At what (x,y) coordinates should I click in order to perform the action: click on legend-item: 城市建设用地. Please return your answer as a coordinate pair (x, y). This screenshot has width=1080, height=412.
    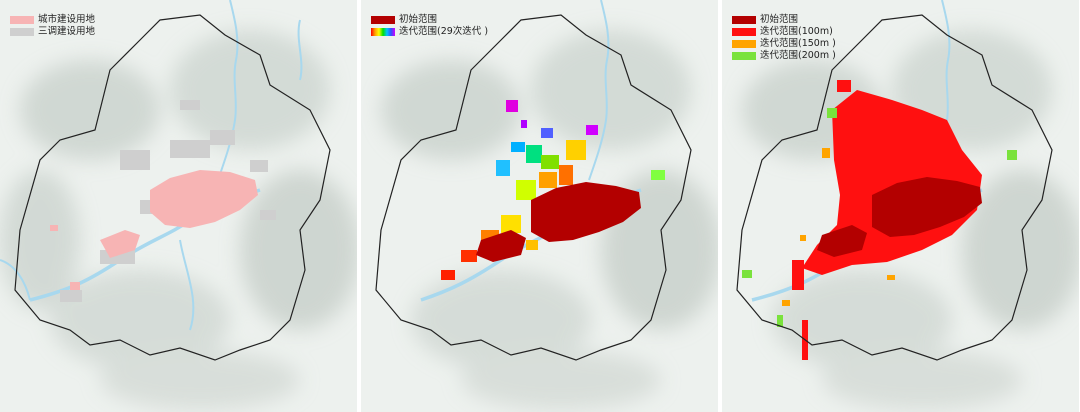
    Looking at the image, I should click on (52, 20).